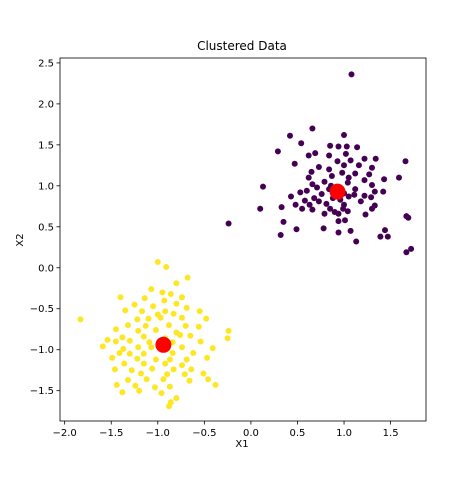 This screenshot has width=474, height=479. Describe the element at coordinates (158, 433) in the screenshot. I see `x-tick-label: −1.0` at that location.